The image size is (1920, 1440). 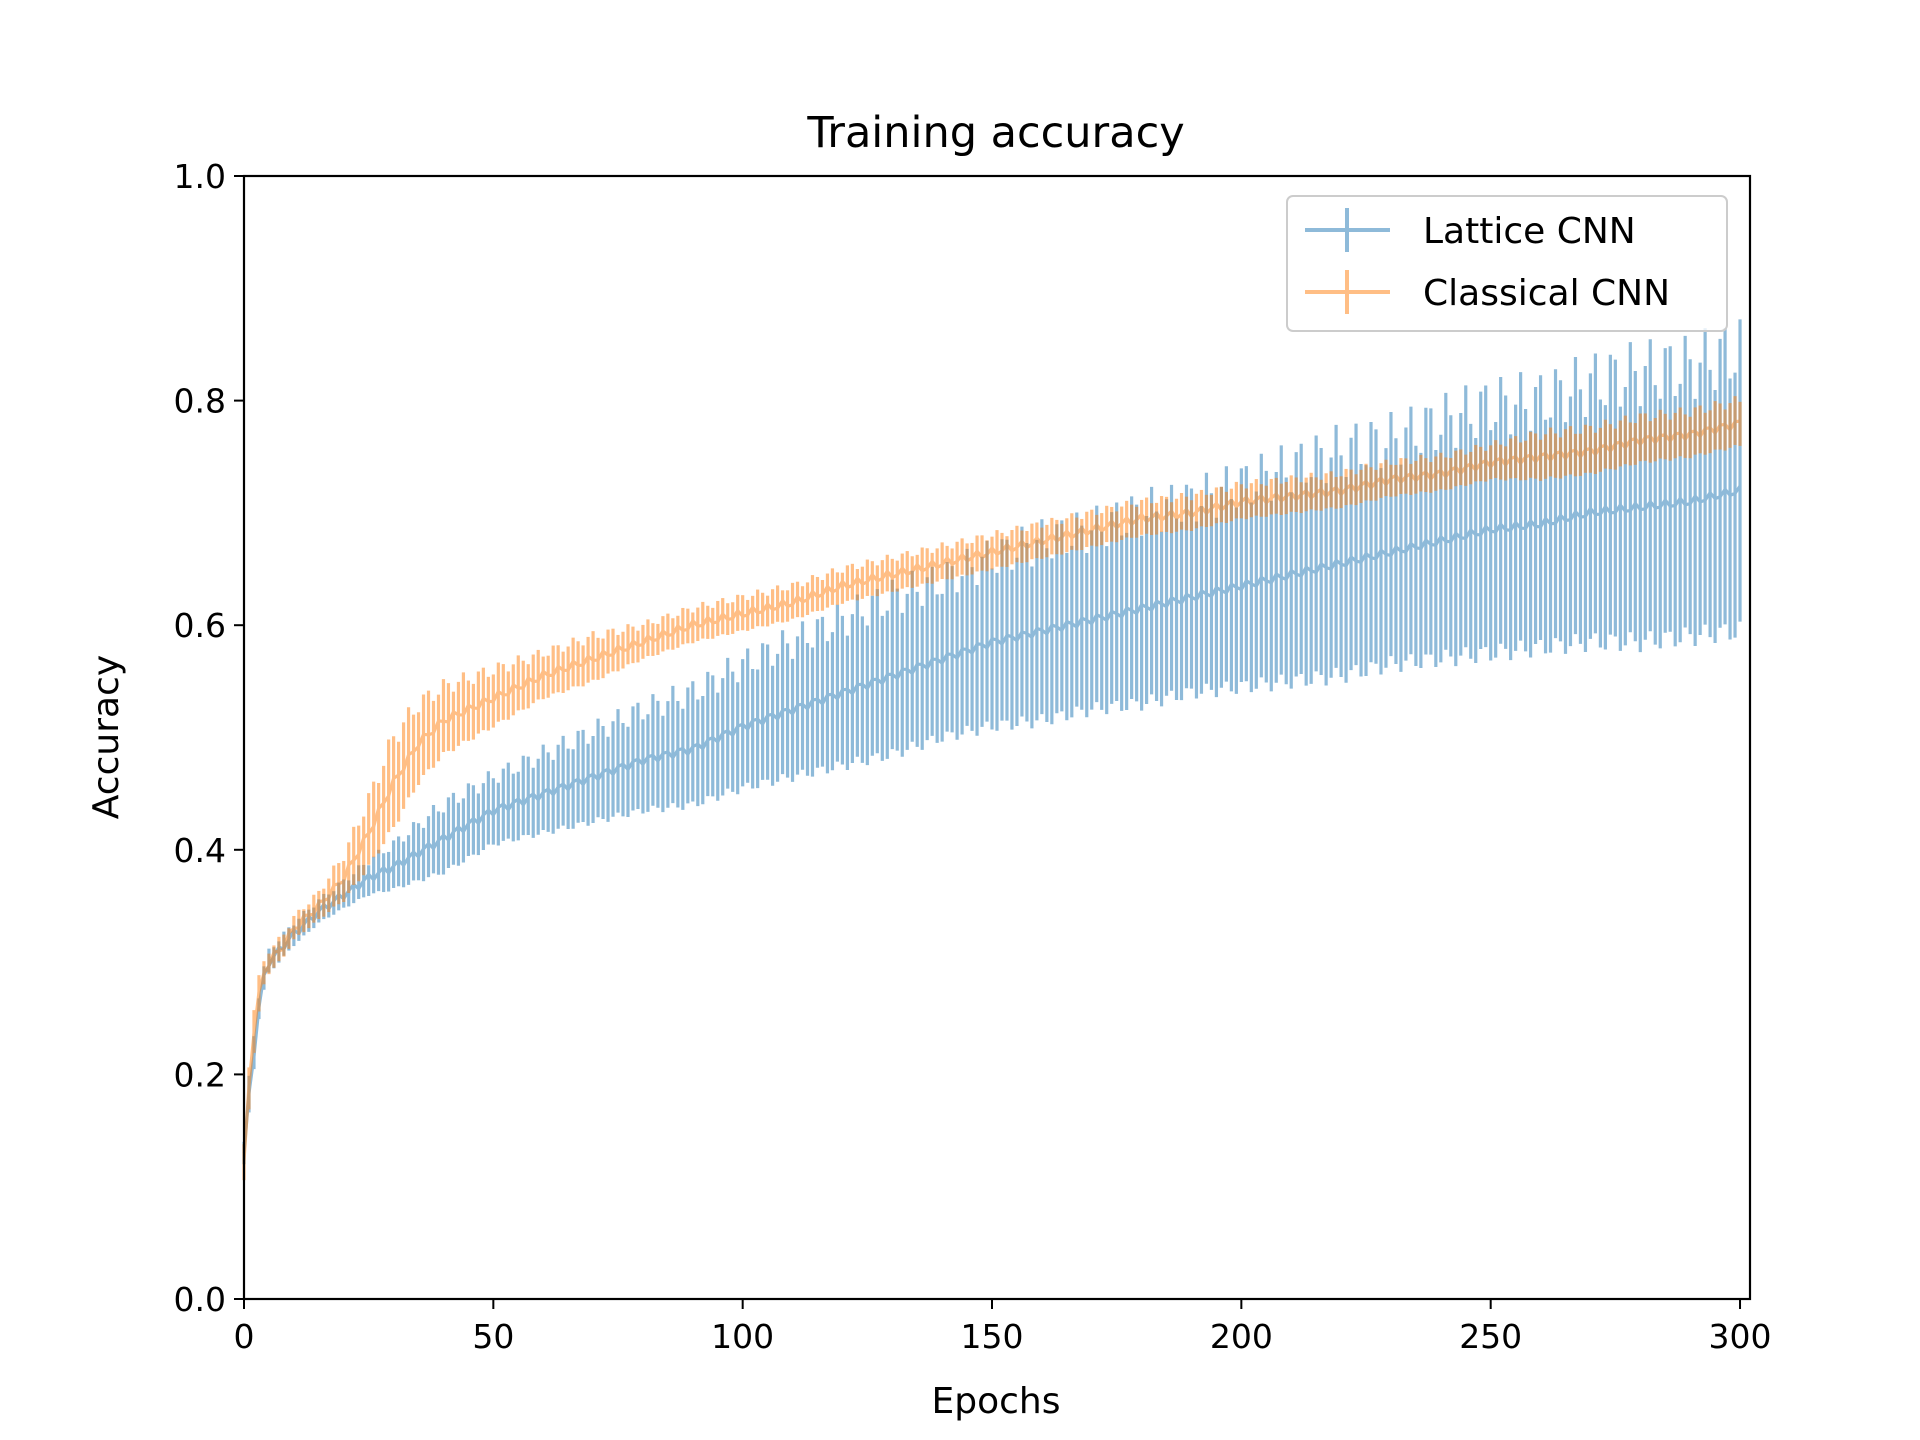 I want to click on legend-box, so click(x=1507, y=263).